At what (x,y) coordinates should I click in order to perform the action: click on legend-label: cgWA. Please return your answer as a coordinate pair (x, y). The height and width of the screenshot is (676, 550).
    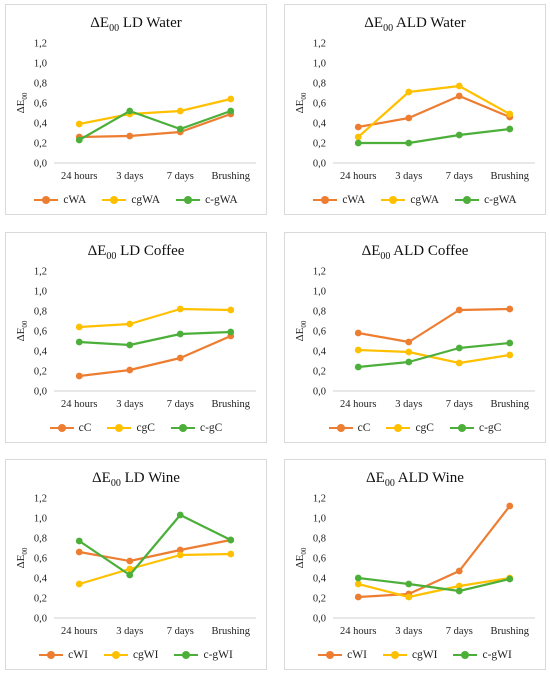
    Looking at the image, I should click on (425, 200).